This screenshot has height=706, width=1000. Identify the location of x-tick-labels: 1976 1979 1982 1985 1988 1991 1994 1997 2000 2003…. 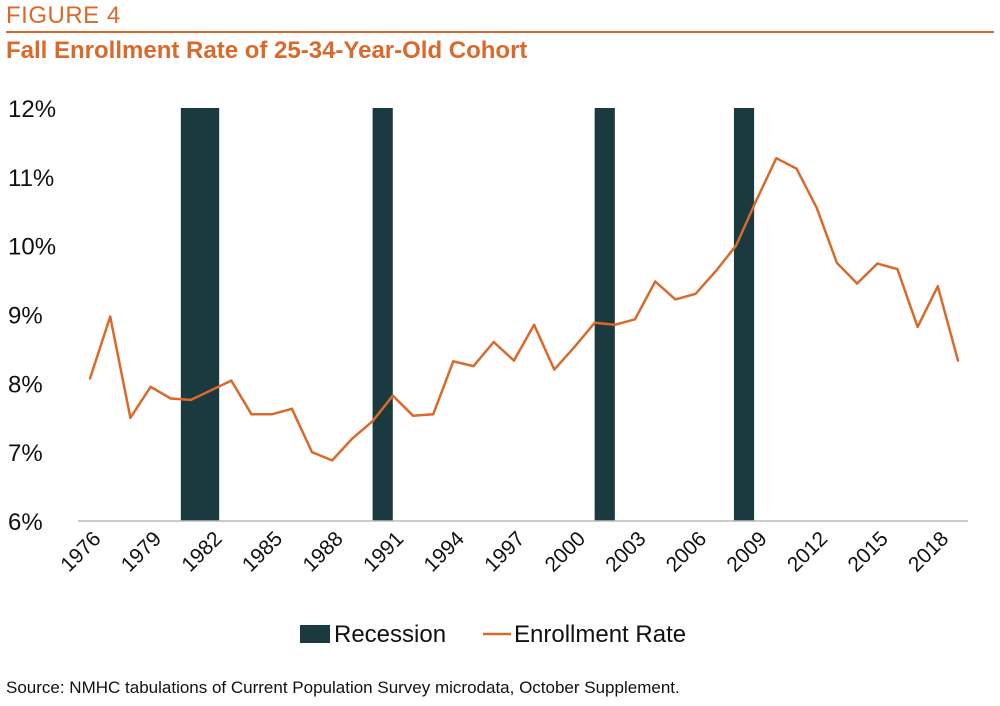
(504, 552).